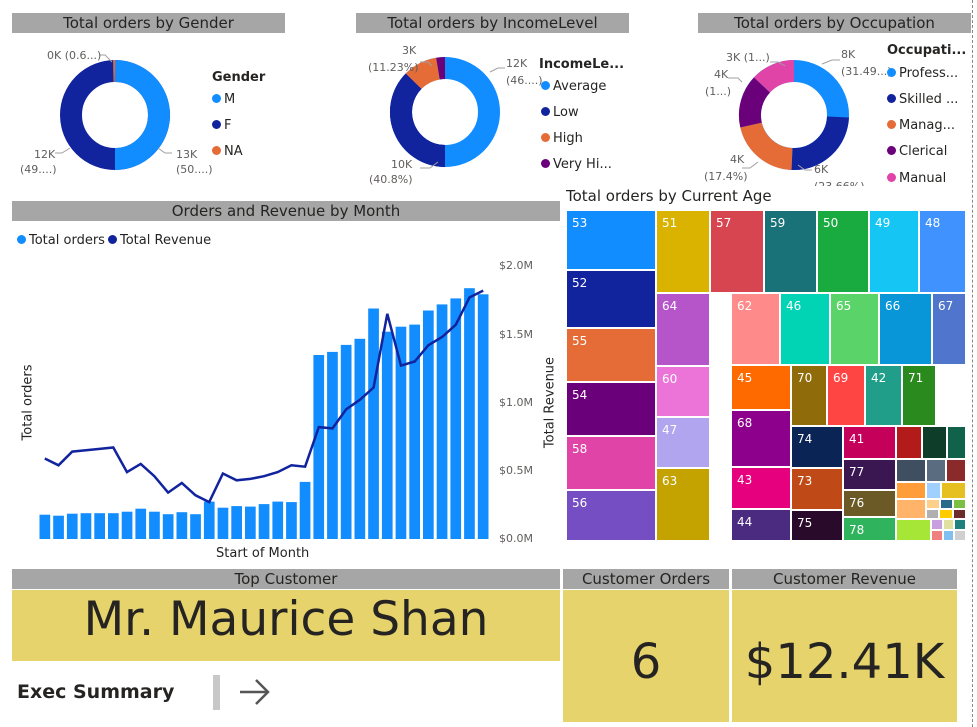  What do you see at coordinates (159, 240) in the screenshot?
I see `month-legend-revenue: Total Revenue` at bounding box center [159, 240].